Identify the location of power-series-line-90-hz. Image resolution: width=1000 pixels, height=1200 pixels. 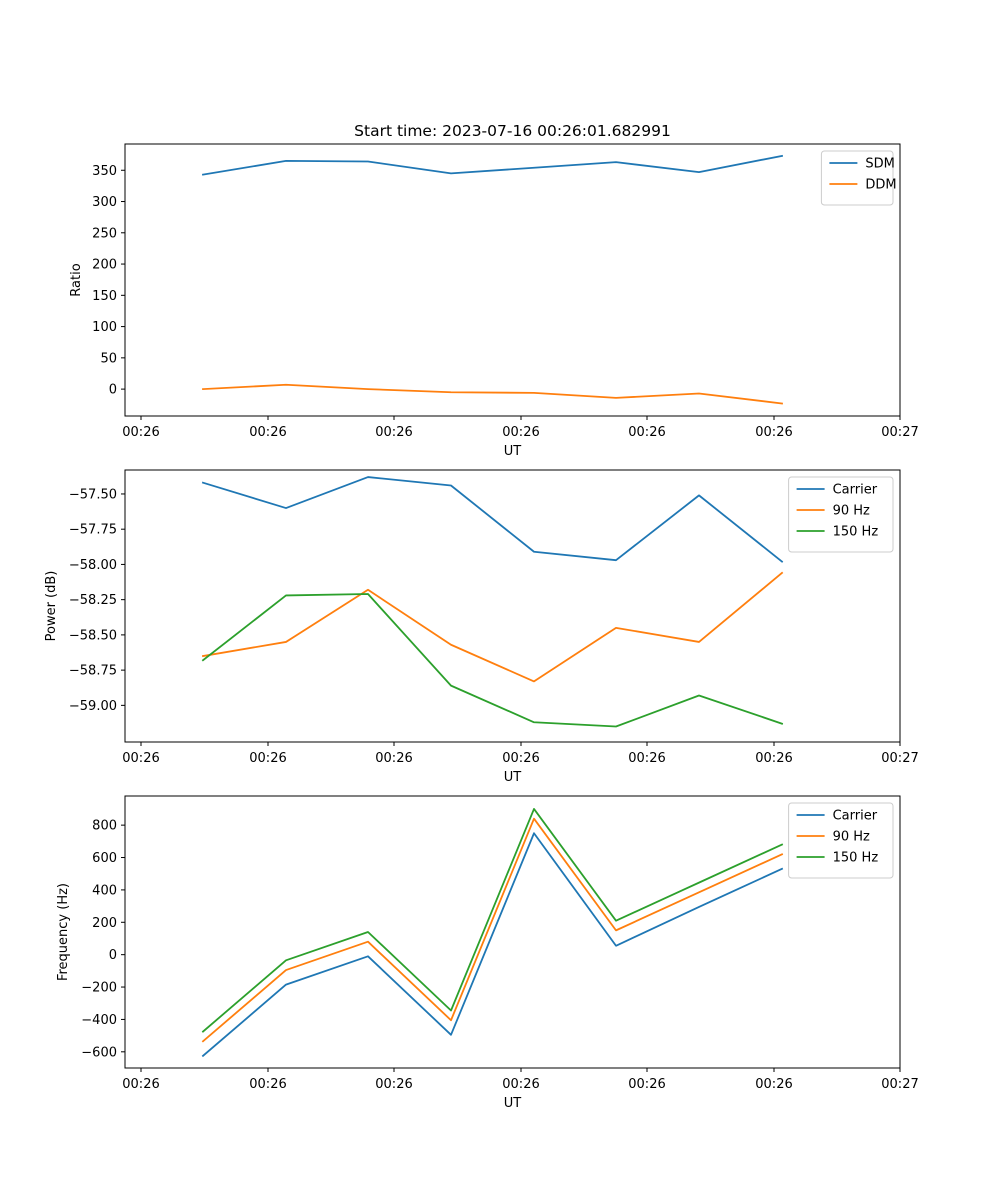
(492, 627).